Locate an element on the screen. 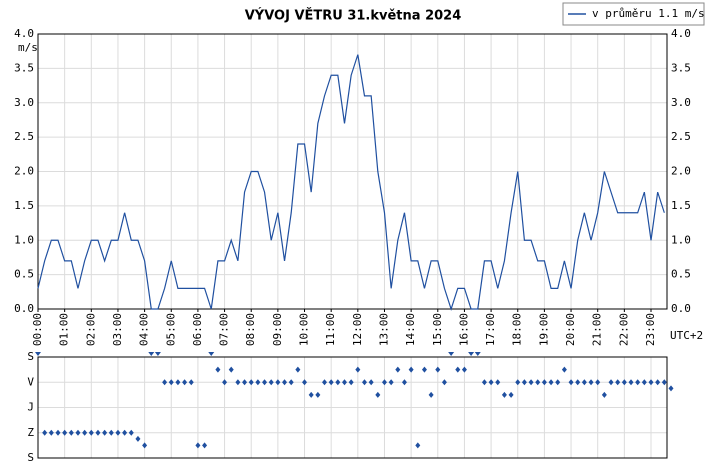 This screenshot has width=708, height=468. x-tick-label: 13:00 is located at coordinates (383, 329).